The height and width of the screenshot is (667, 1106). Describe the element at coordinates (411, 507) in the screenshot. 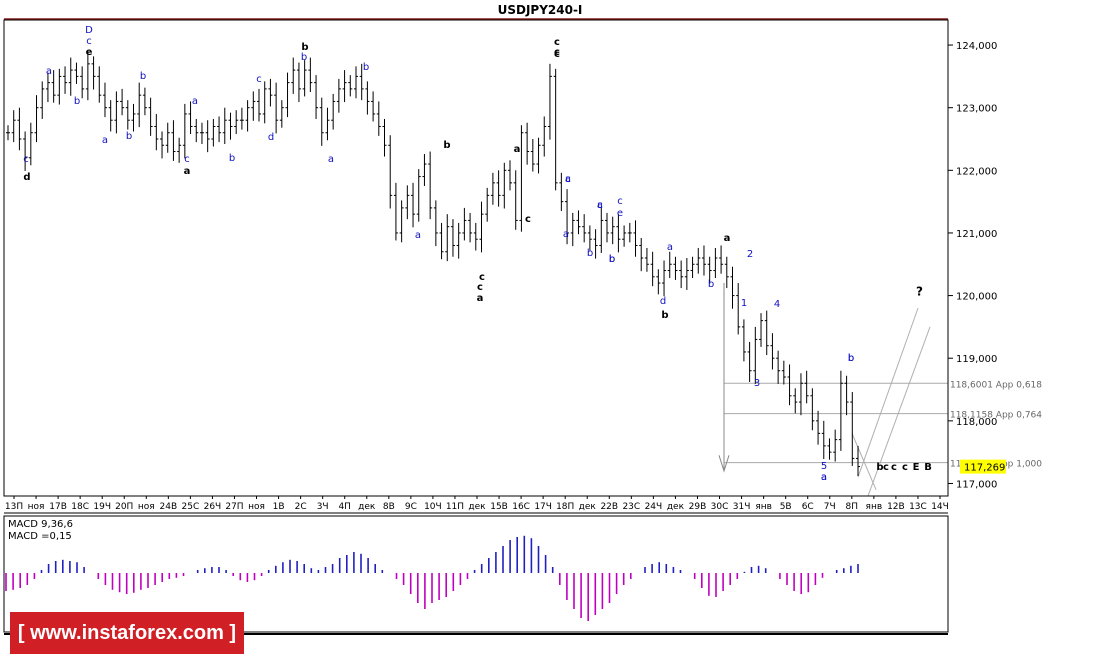

I see `x-tick-label: 9С` at that location.